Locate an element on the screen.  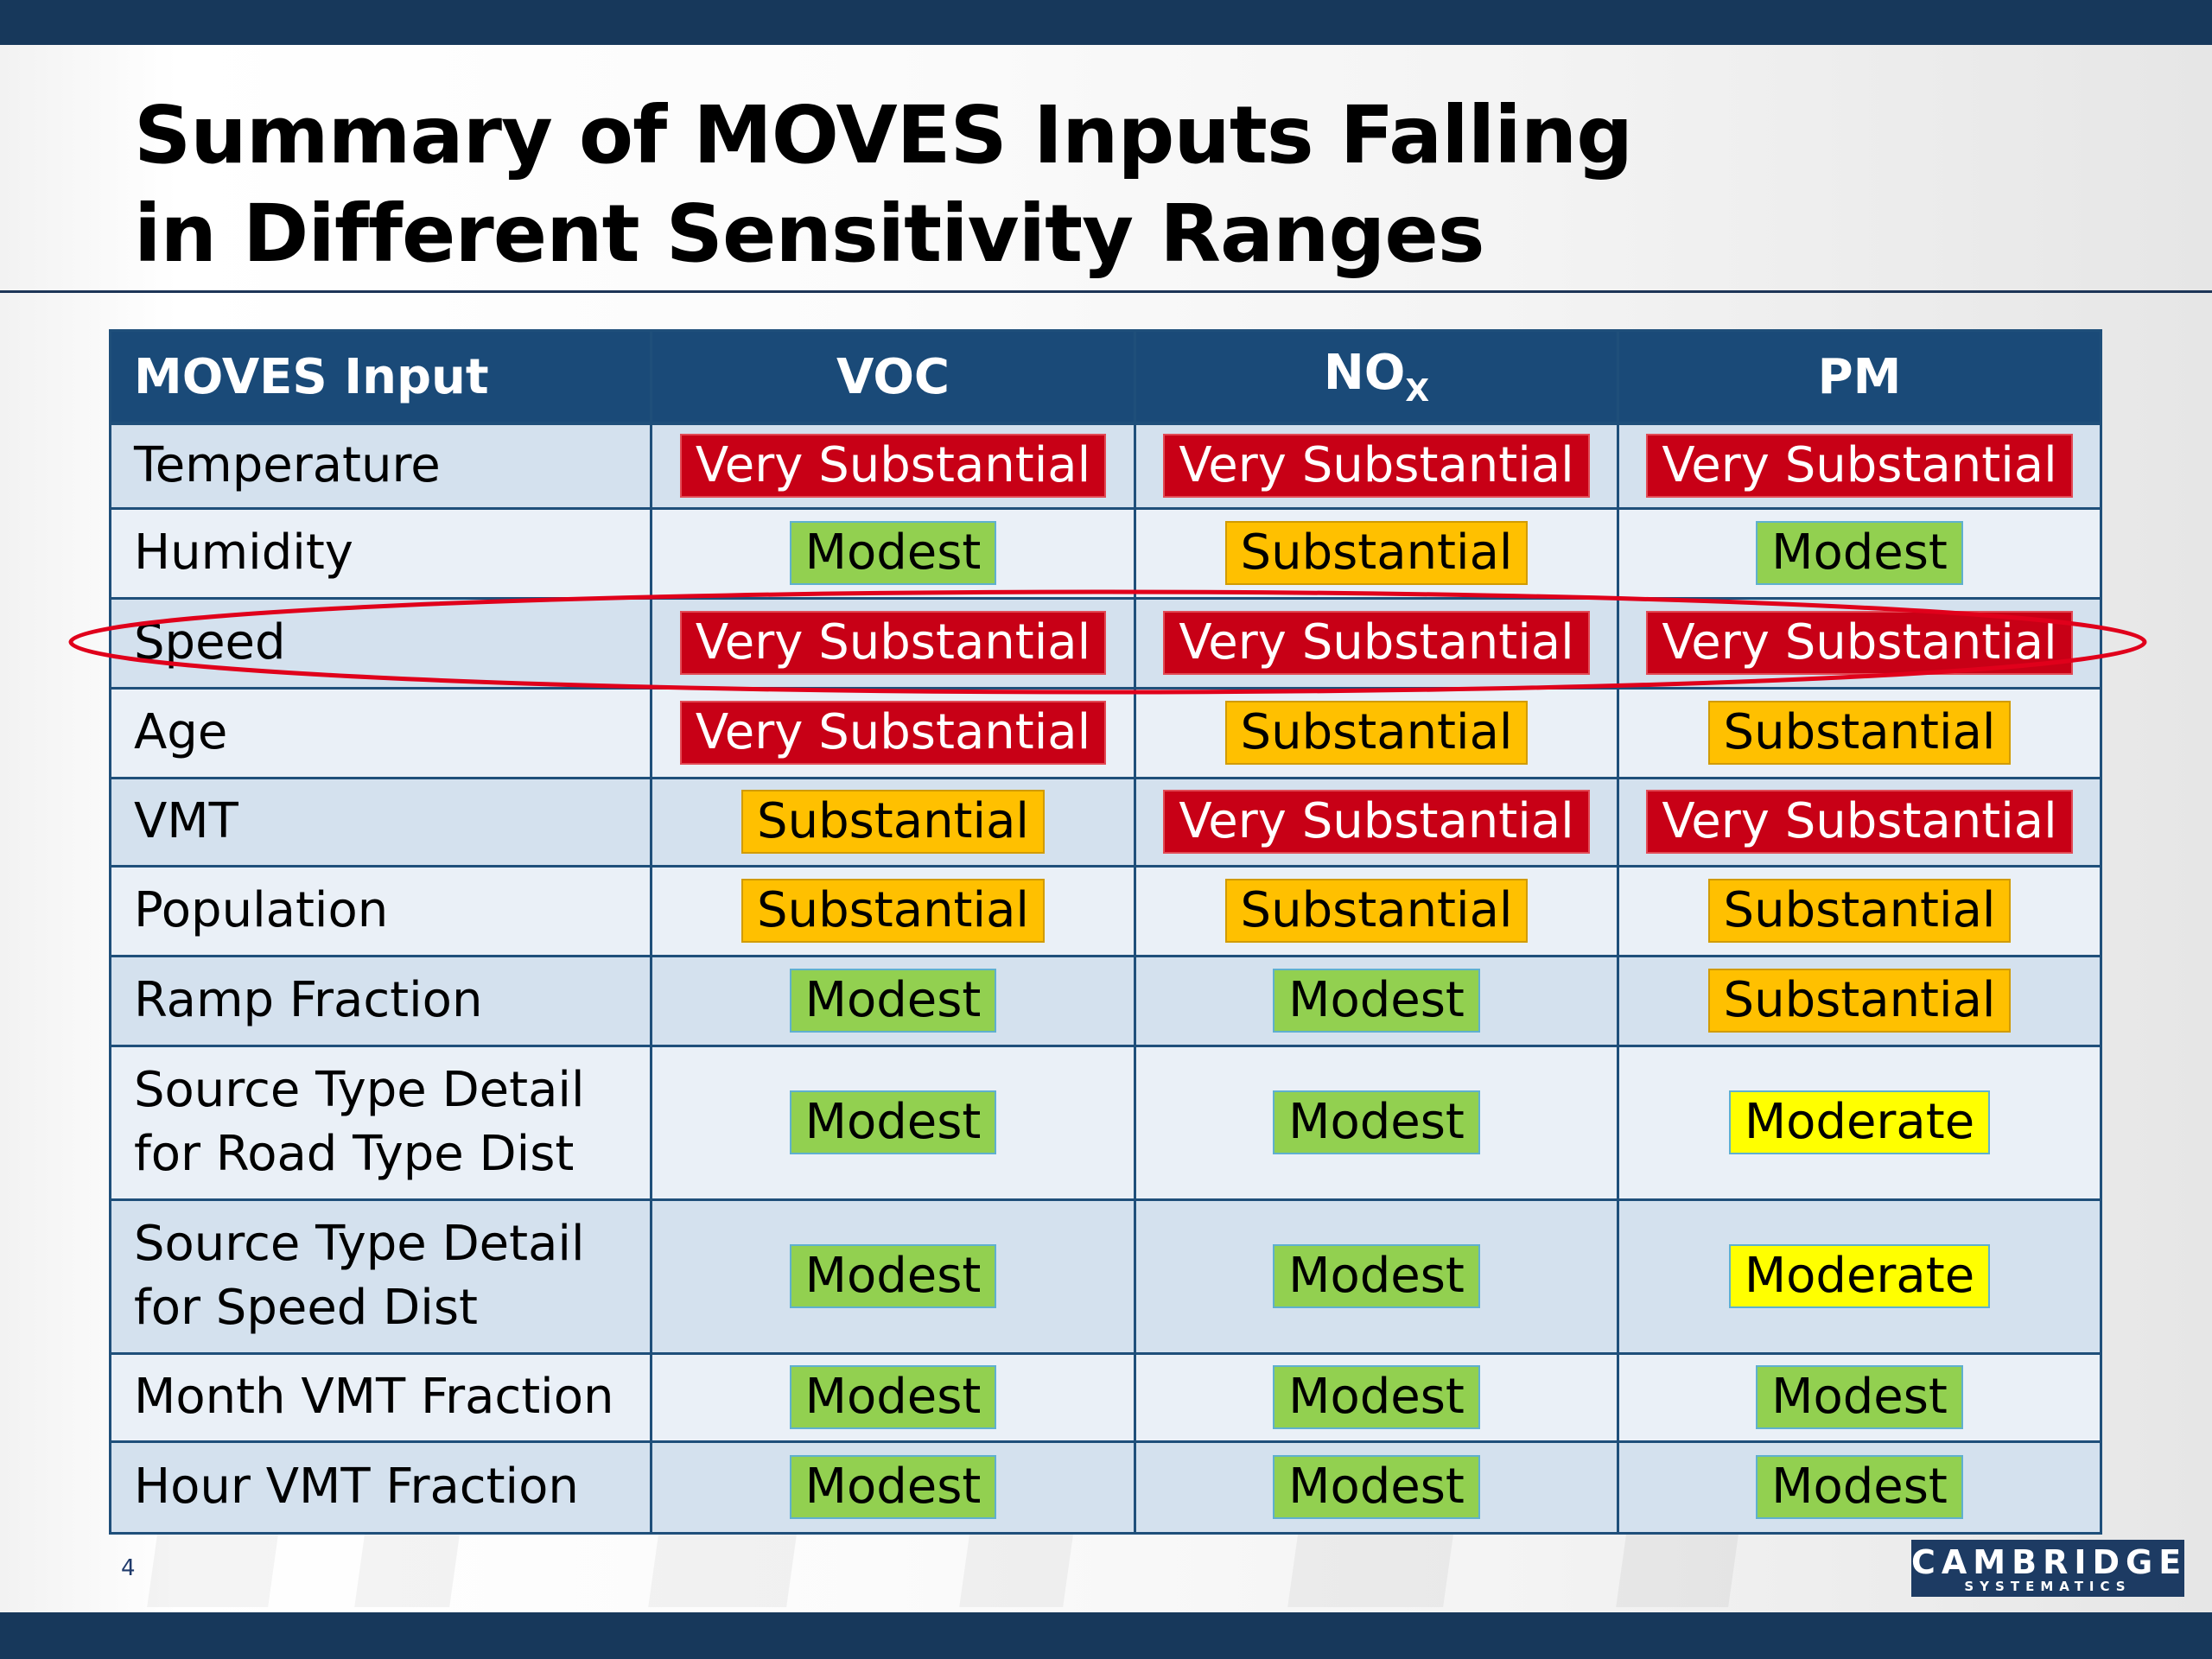
bottom-bar is located at coordinates (1106, 1635).